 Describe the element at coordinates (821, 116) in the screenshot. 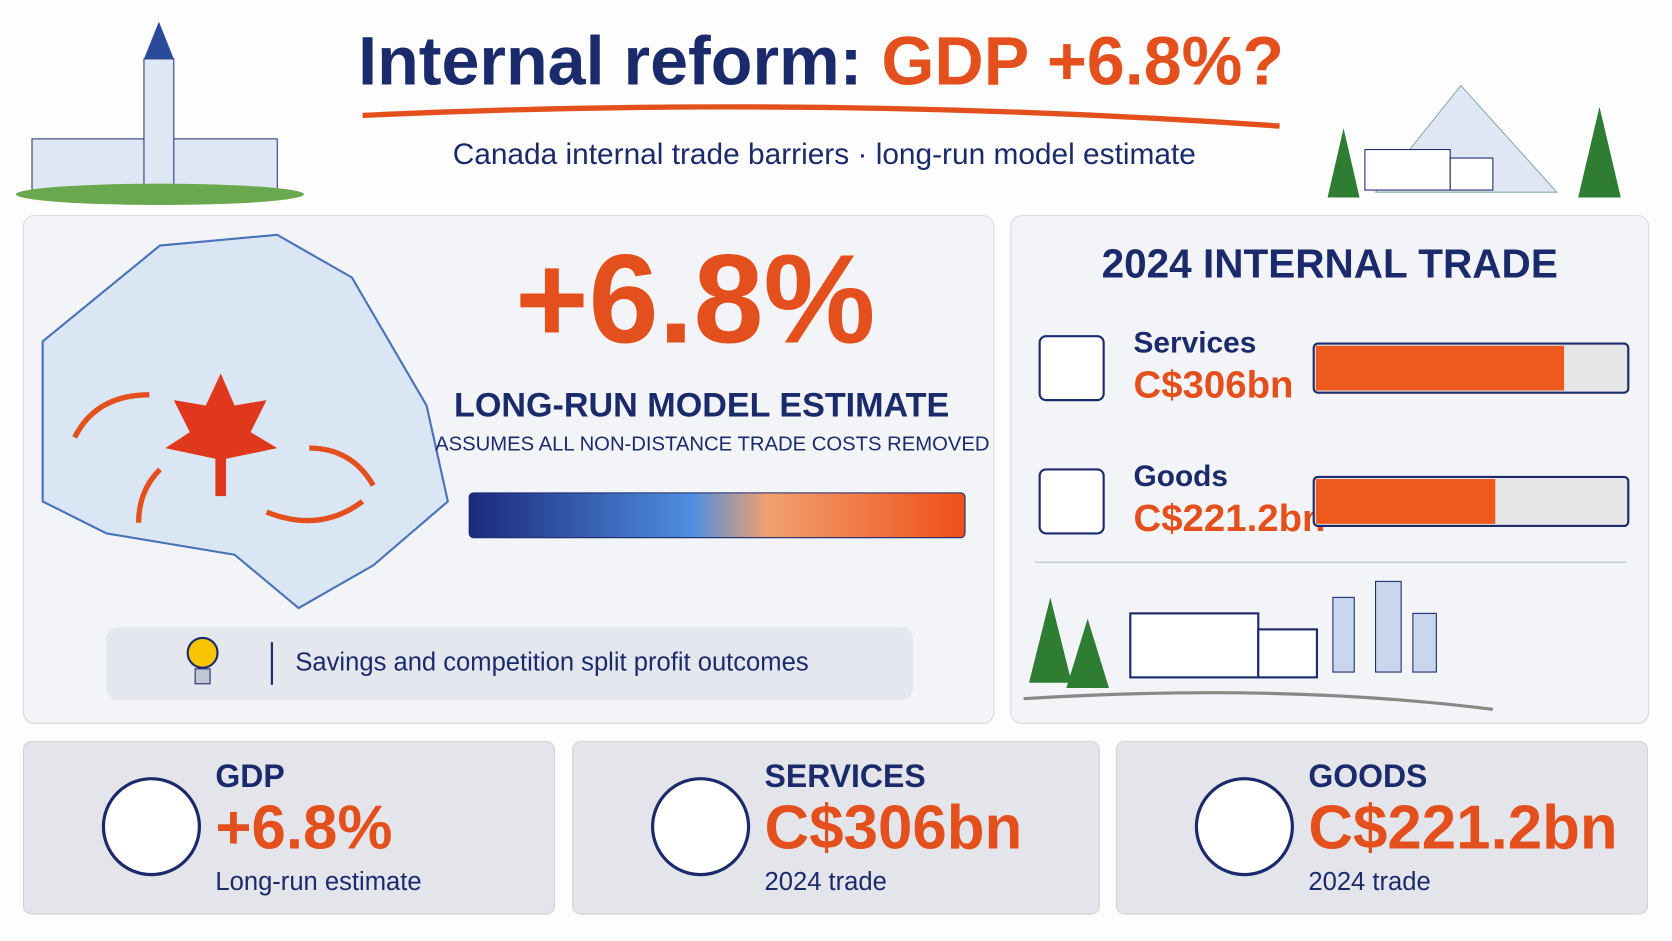

I see `title-underline` at that location.